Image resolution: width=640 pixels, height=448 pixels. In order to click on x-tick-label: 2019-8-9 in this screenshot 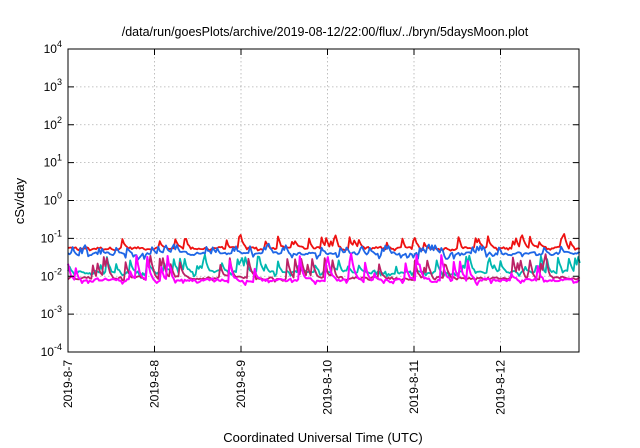, I will do `click(241, 384)`.